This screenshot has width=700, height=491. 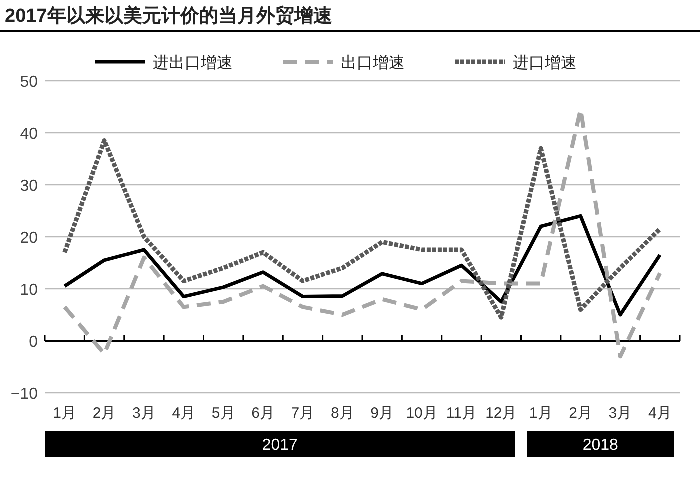 I want to click on x-tick-label: 8月, so click(x=342, y=413).